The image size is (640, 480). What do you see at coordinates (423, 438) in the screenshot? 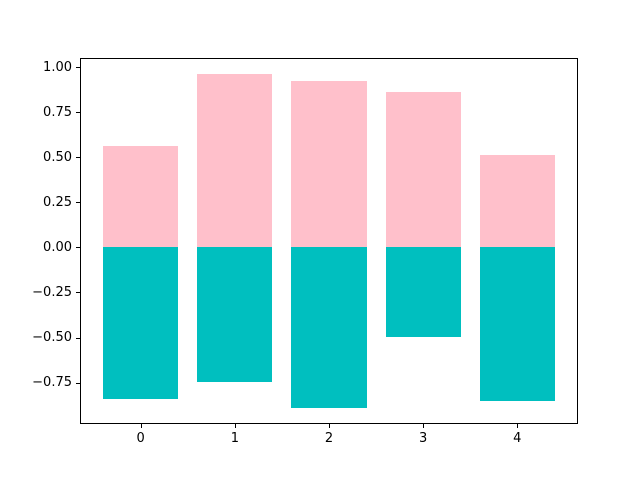
I see `x-tick-label: 3` at bounding box center [423, 438].